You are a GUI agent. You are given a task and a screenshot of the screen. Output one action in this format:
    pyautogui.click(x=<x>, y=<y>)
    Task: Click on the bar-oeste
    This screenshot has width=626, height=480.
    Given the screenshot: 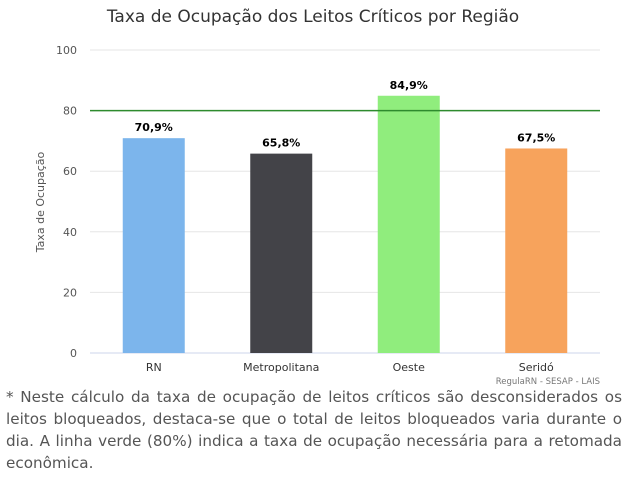 What is the action you would take?
    pyautogui.click(x=408, y=224)
    